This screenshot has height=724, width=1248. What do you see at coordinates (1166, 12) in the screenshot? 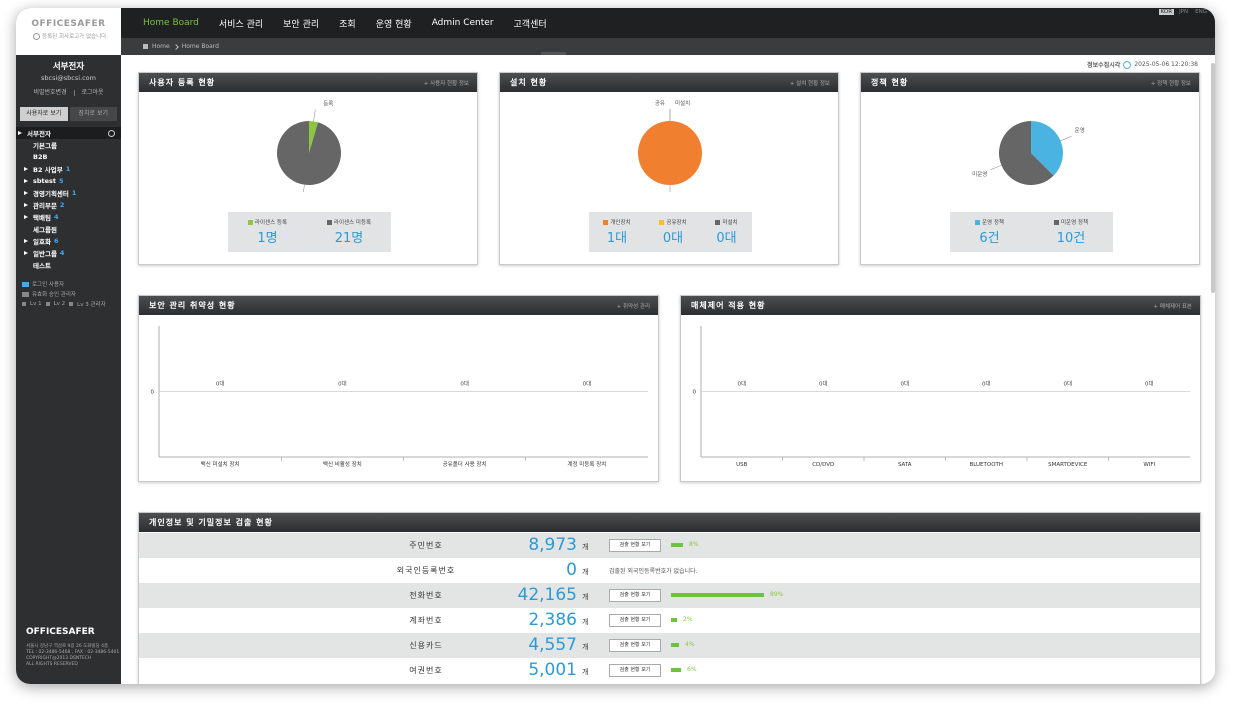
I see `language-option: KOR` at bounding box center [1166, 12].